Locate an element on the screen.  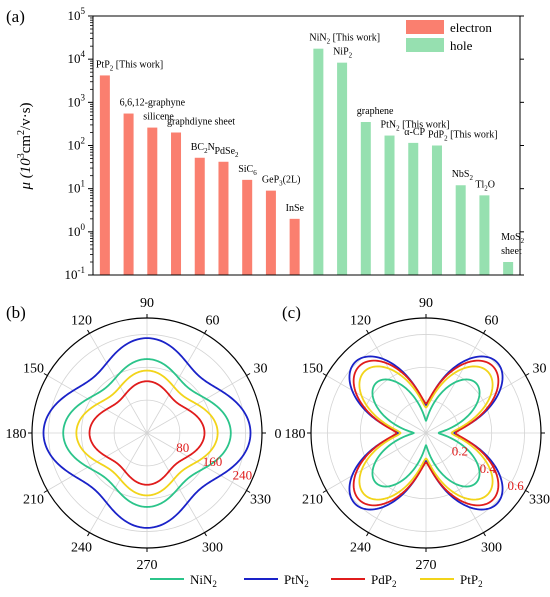
legend-label: PtP2 is located at coordinates (471, 580).